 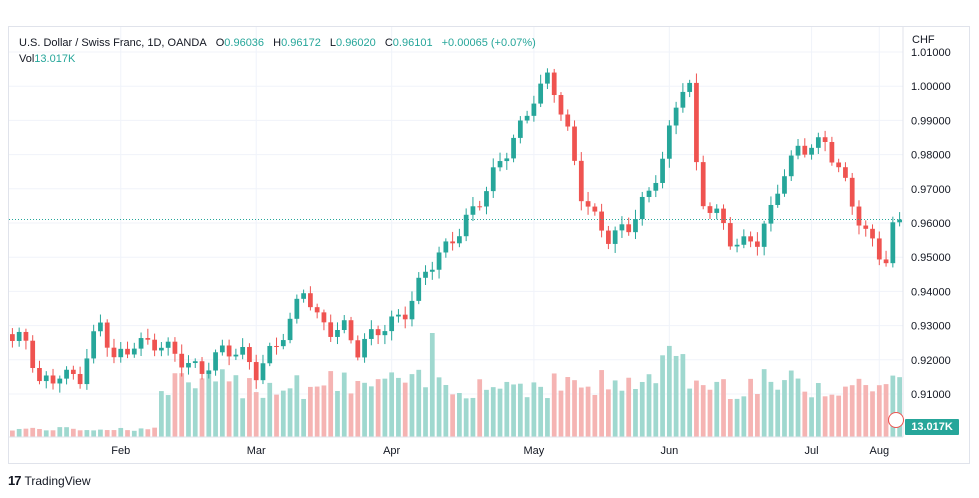 I want to click on currency-label: CHF, so click(x=923, y=40).